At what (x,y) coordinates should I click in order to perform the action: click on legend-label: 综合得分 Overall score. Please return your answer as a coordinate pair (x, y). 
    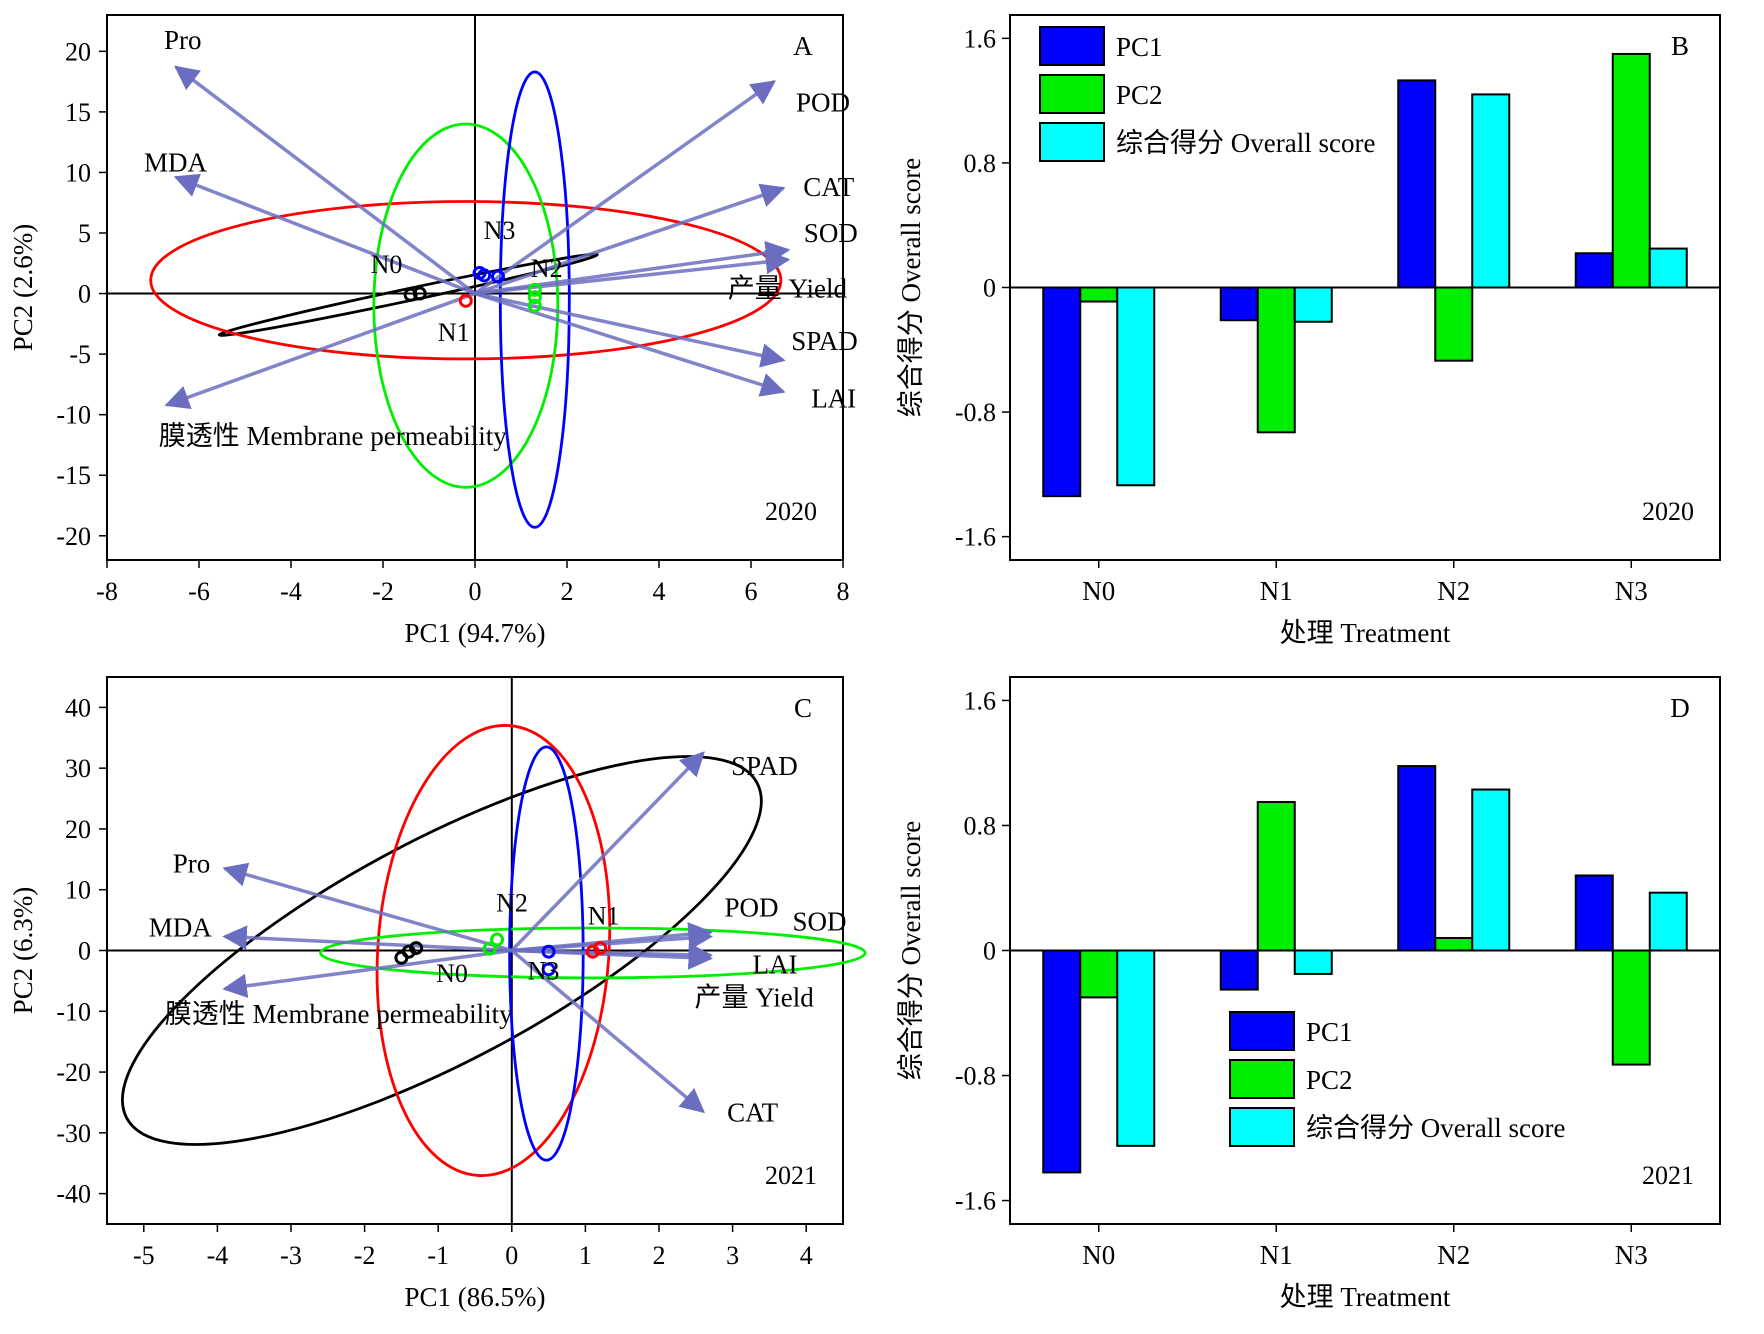
    Looking at the image, I should click on (1435, 1128).